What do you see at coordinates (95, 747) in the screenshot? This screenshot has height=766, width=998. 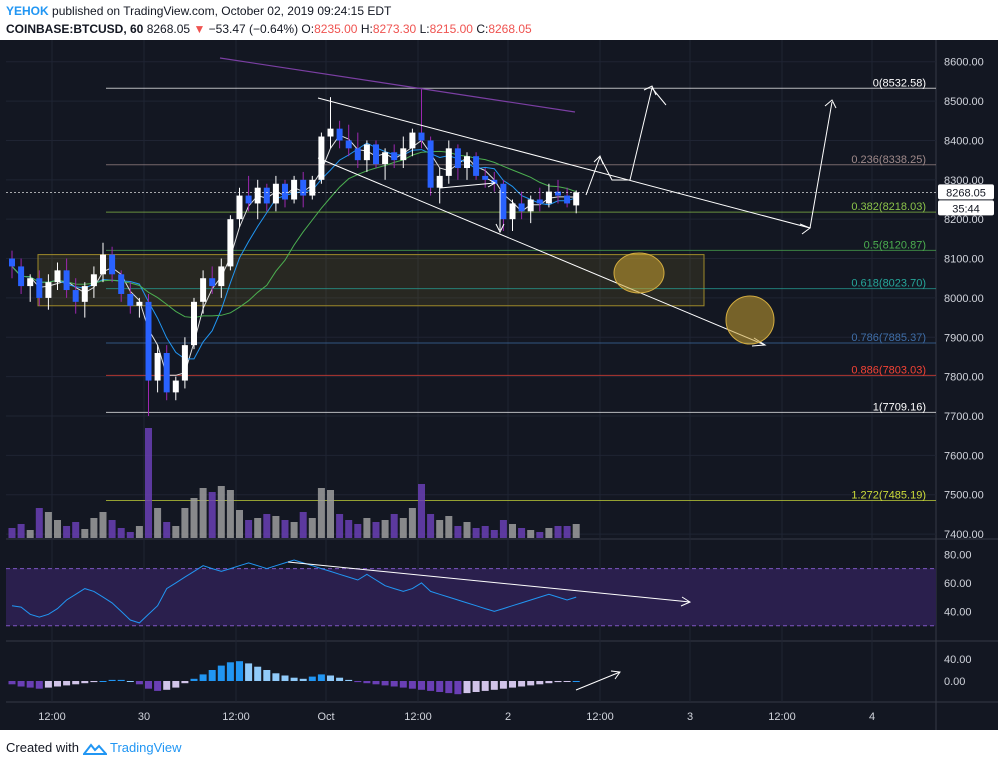 I see `tradingview-logo-icon` at bounding box center [95, 747].